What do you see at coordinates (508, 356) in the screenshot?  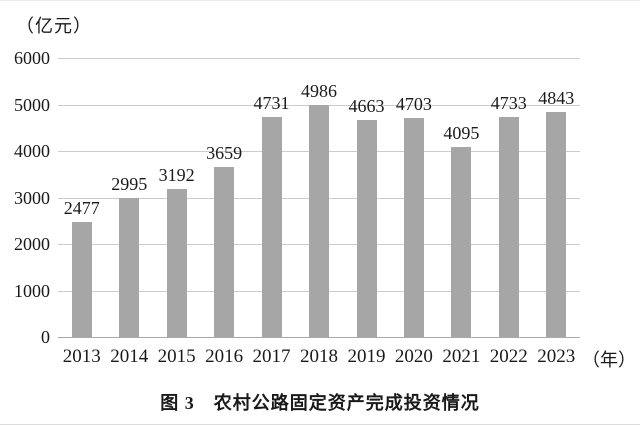 I see `x-tick-label-2022: 2022` at bounding box center [508, 356].